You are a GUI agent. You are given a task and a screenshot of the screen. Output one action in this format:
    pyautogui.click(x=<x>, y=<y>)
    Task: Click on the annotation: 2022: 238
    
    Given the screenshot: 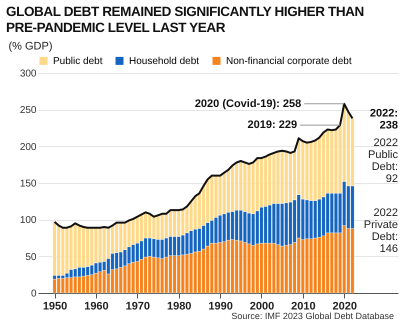 What is the action you would take?
    pyautogui.click(x=384, y=119)
    